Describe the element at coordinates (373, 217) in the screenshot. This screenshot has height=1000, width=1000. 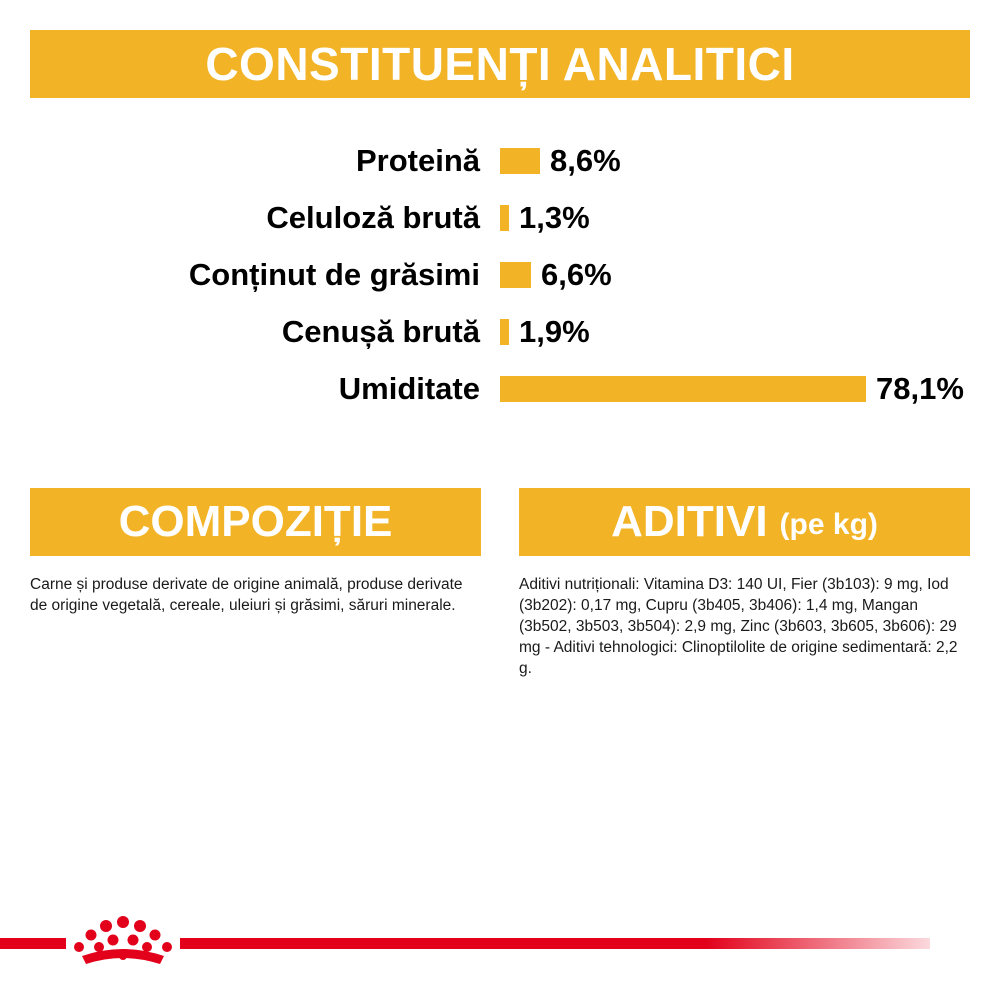
I see `bar-label: Celuloză brută` at that location.